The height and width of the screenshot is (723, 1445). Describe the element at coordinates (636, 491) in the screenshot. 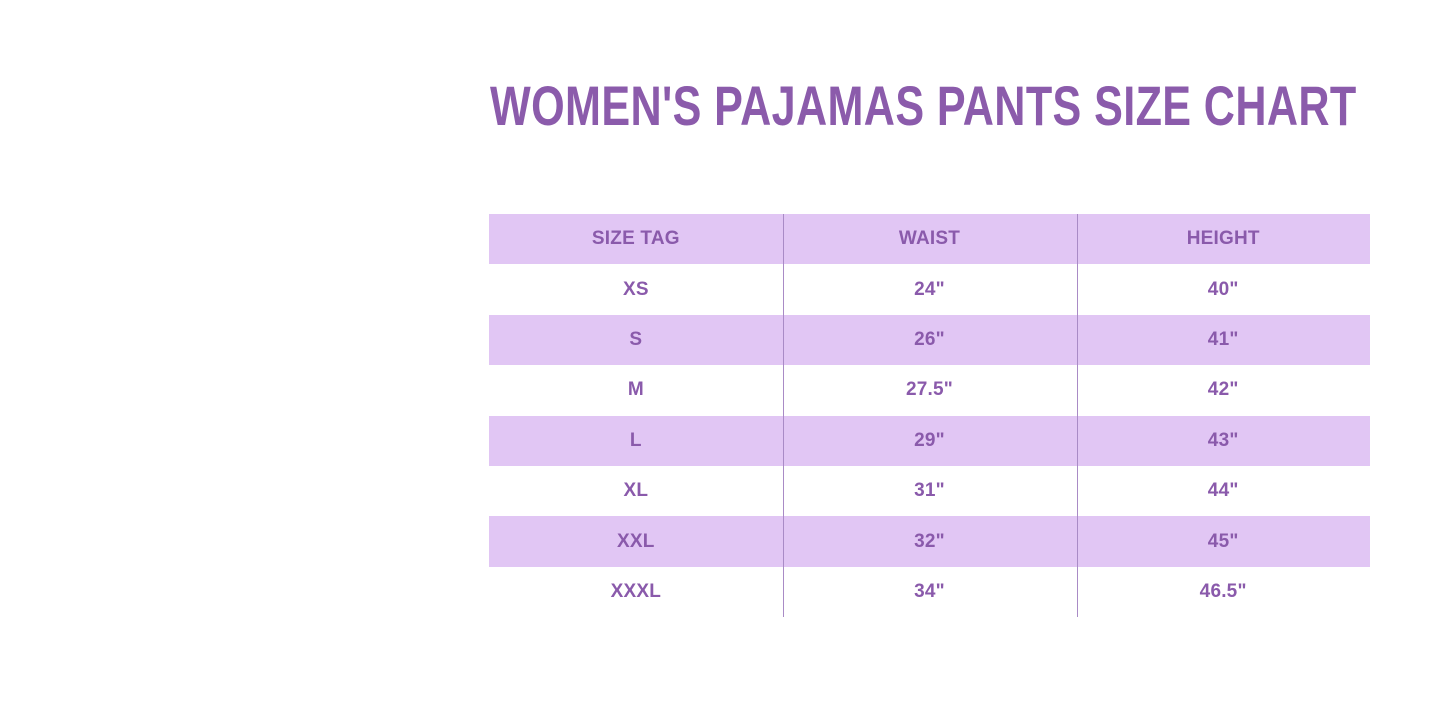

I see `size-tag-cell: XL` at that location.